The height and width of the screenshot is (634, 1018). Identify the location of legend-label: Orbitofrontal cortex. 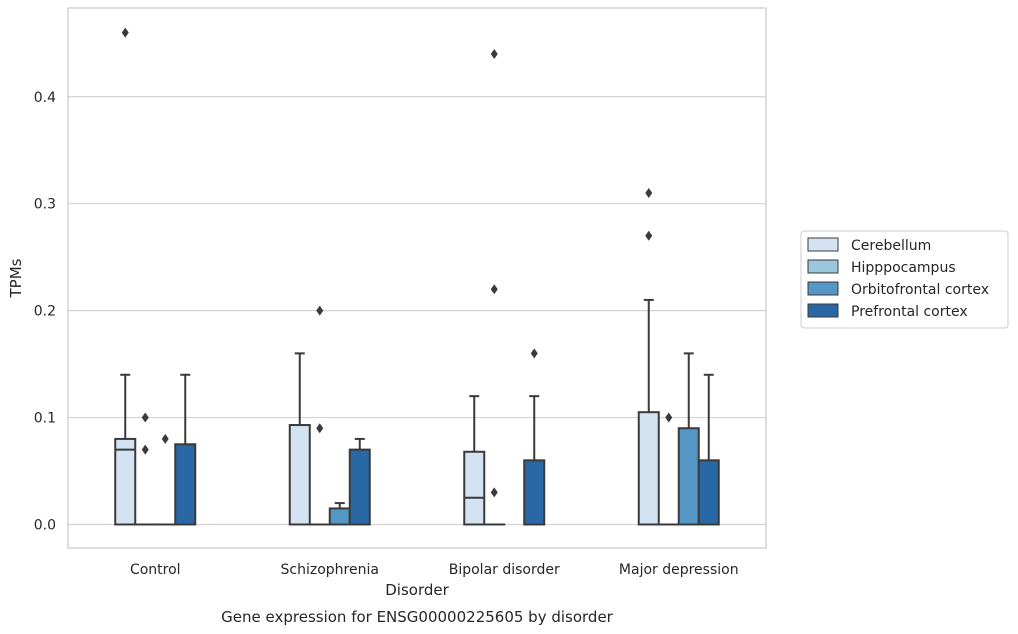
(920, 290).